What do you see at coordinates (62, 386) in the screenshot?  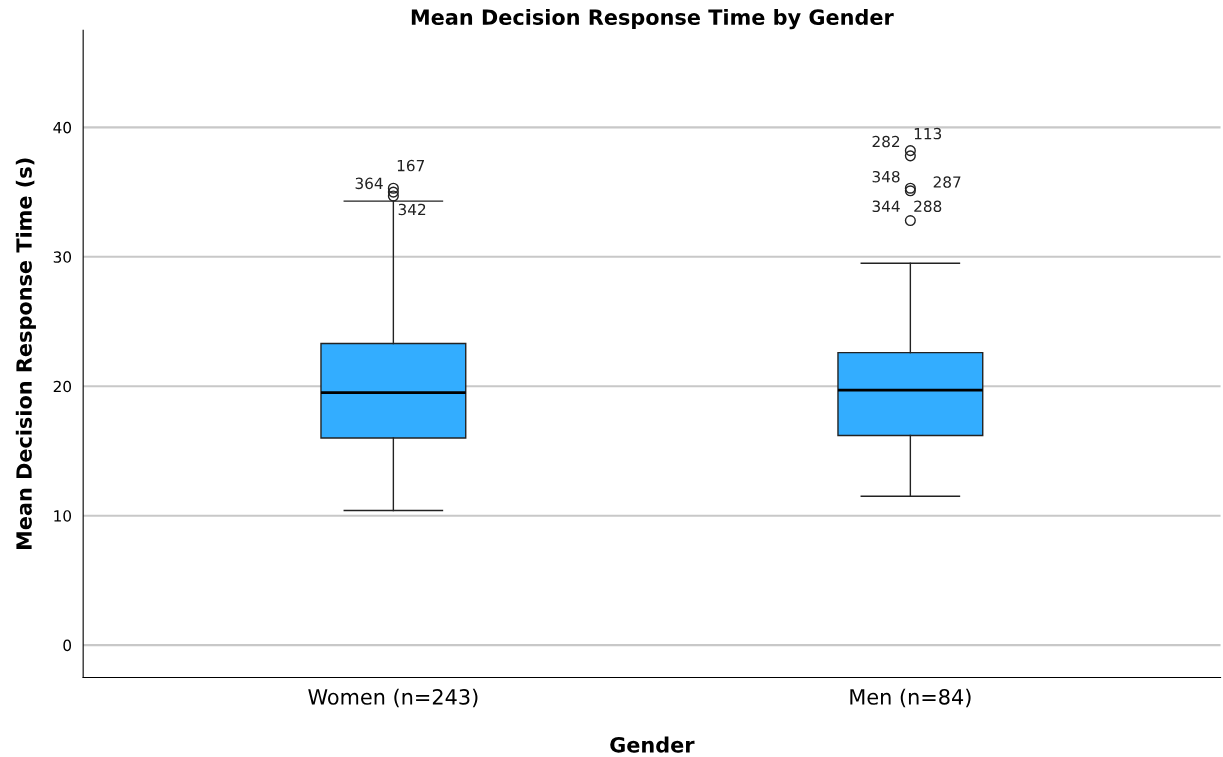 I see `y-tick-label: 20` at bounding box center [62, 386].